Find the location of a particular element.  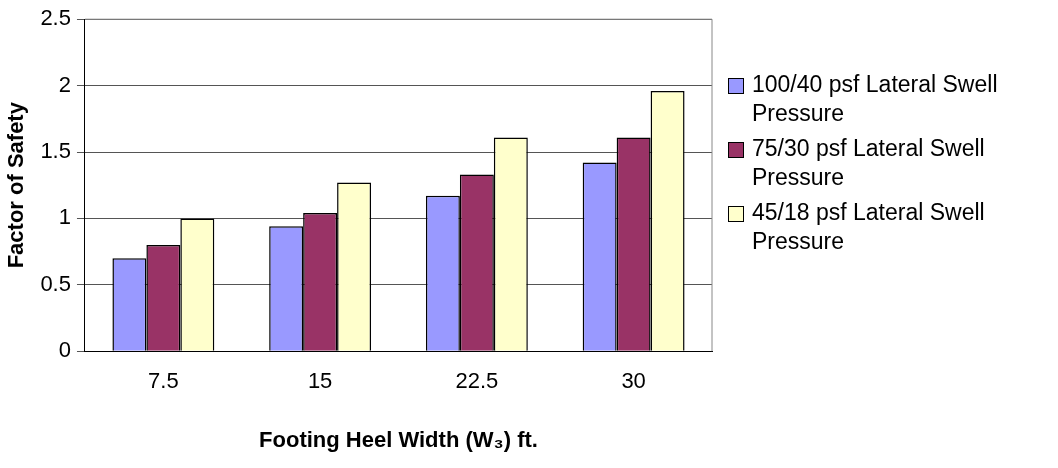

legend-label: 75/30 psf Lateral Swell Pressure is located at coordinates (869, 163).